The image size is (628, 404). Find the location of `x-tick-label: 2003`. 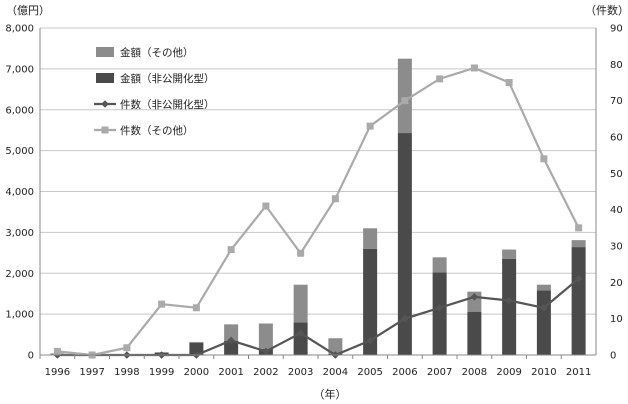

x-tick-label: 2003 is located at coordinates (300, 372).